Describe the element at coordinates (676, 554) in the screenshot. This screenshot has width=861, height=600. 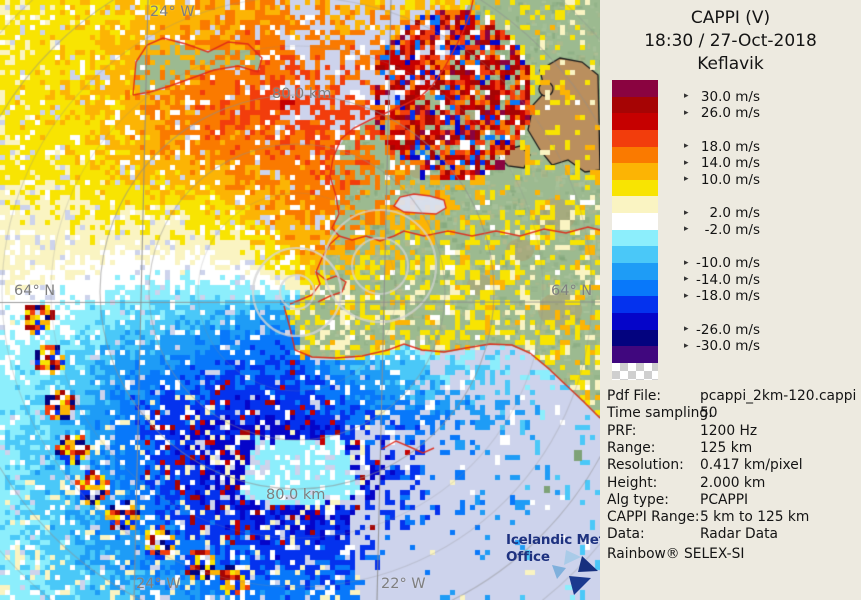
I see `software-brand: Rainbow® SELEX-SI` at that location.